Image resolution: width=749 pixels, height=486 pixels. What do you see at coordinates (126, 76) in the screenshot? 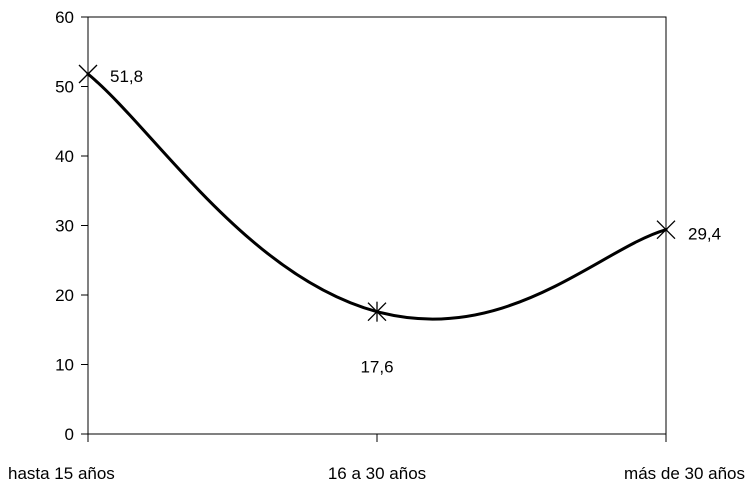
I see `data-label: 51,8` at bounding box center [126, 76].